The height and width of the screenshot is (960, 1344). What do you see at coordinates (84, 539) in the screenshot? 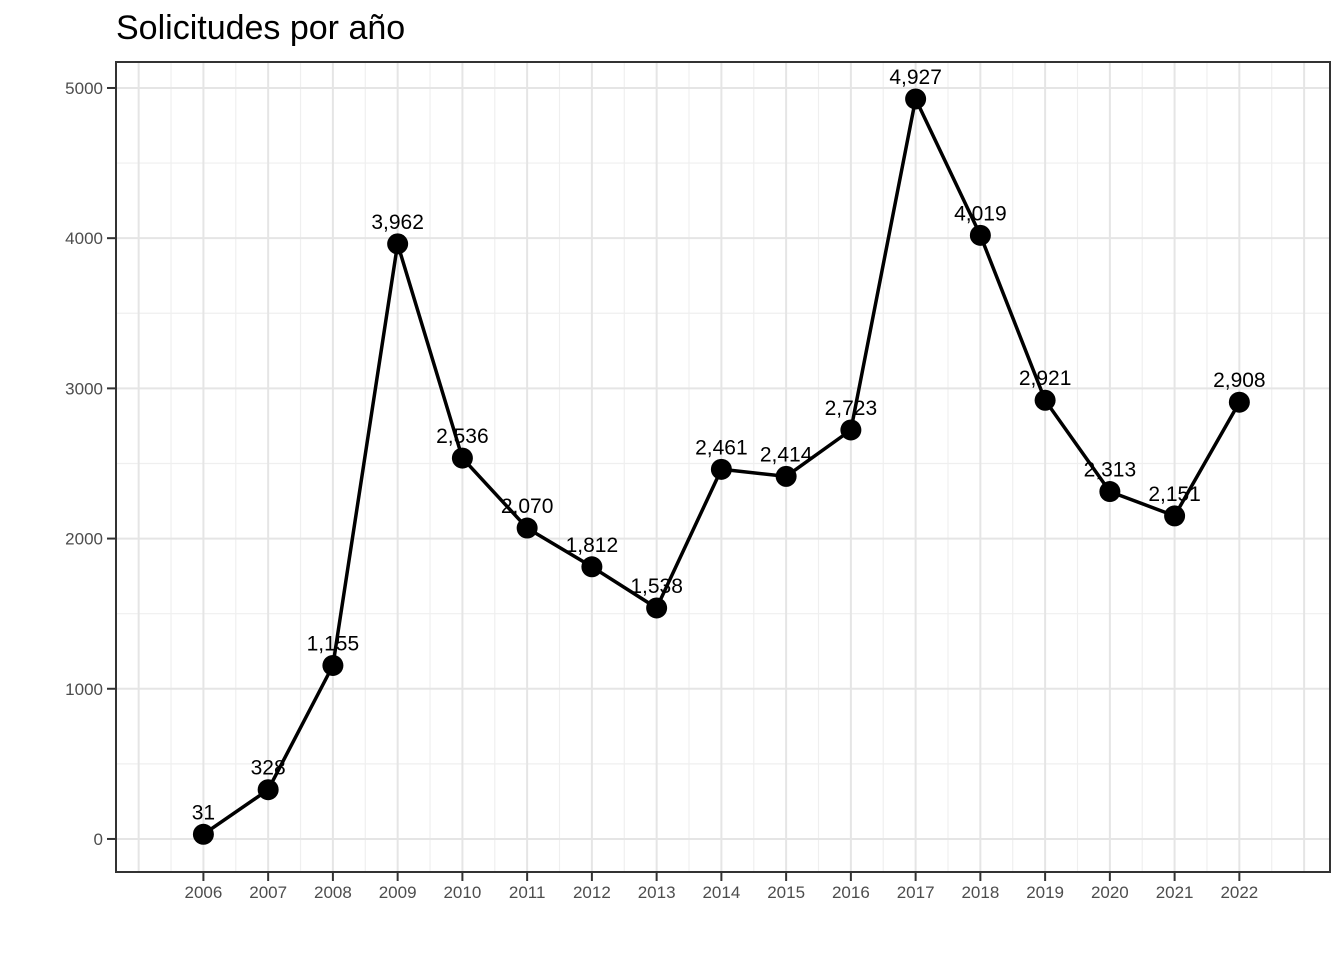
I see `y-axis-tick-label: 2000` at bounding box center [84, 539].